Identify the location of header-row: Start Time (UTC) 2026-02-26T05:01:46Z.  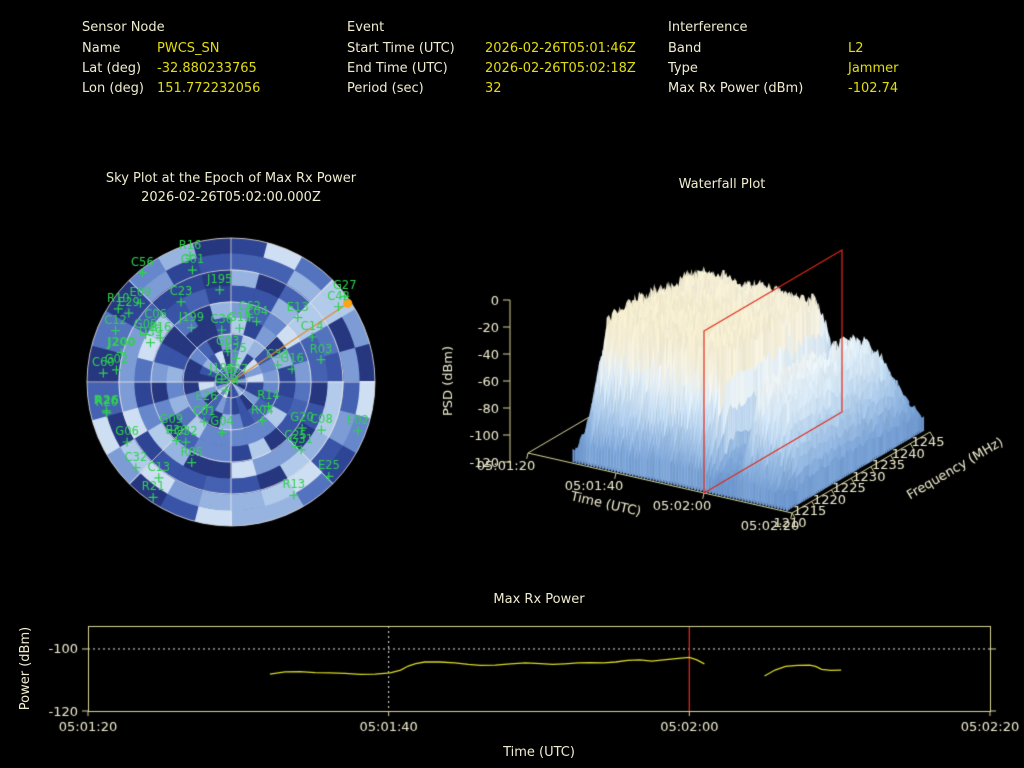
(491, 49).